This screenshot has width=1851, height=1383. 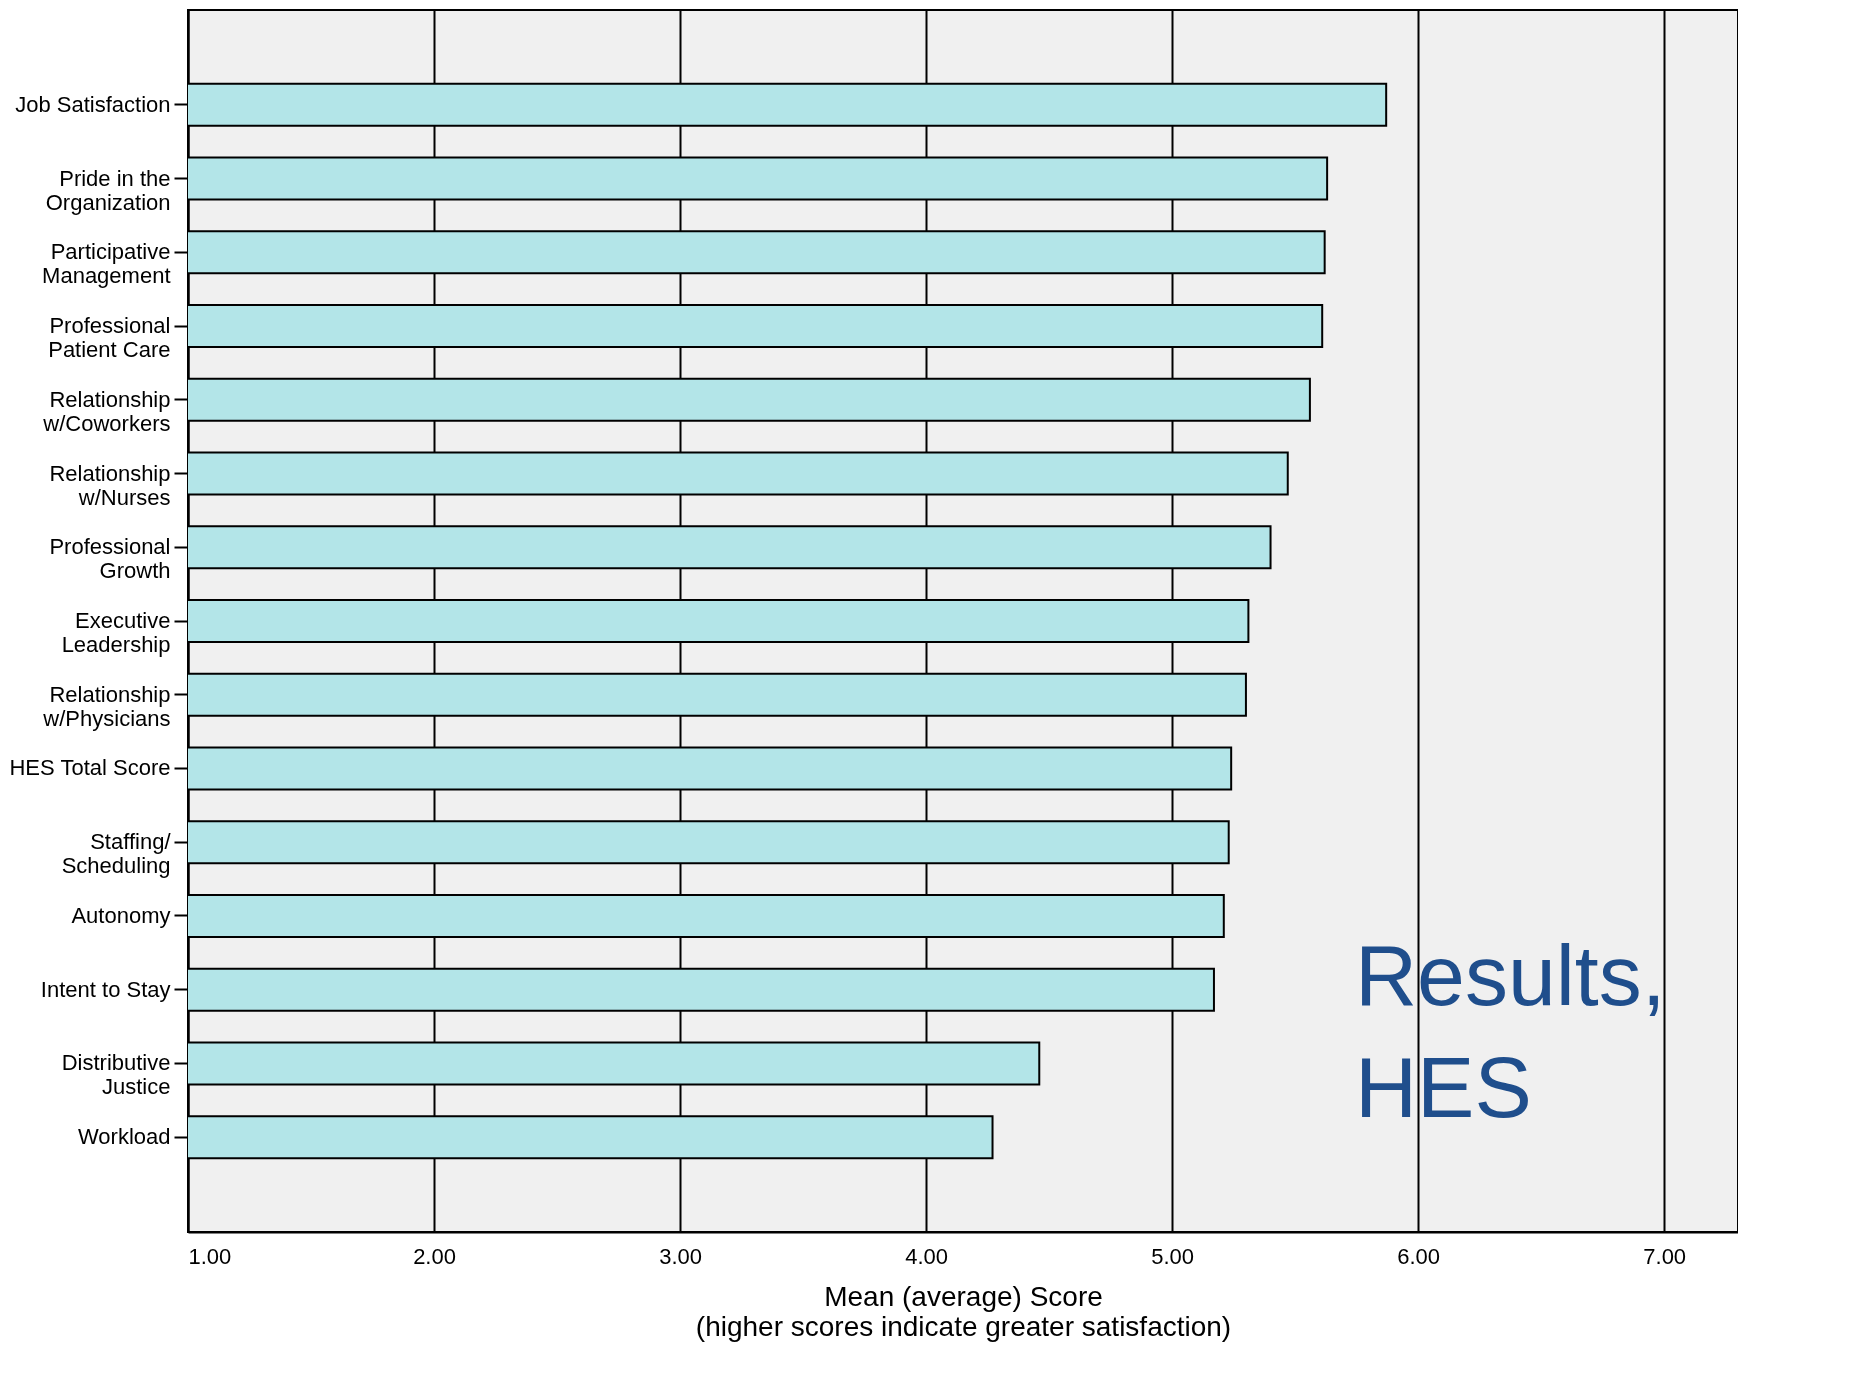 I want to click on x-tick-label: 1.00, so click(x=210, y=1256).